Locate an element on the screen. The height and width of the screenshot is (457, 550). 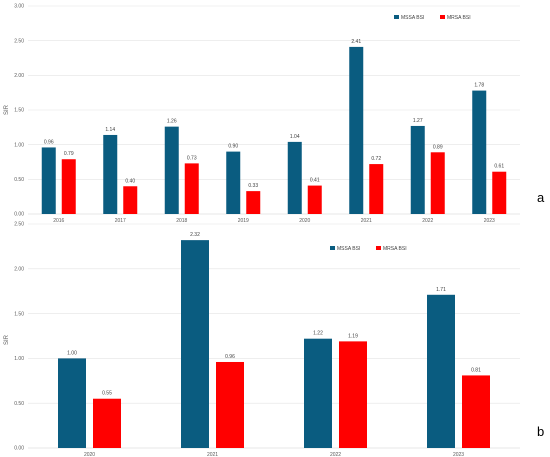
chart-a-data-label: 0.40 is located at coordinates (130, 181).